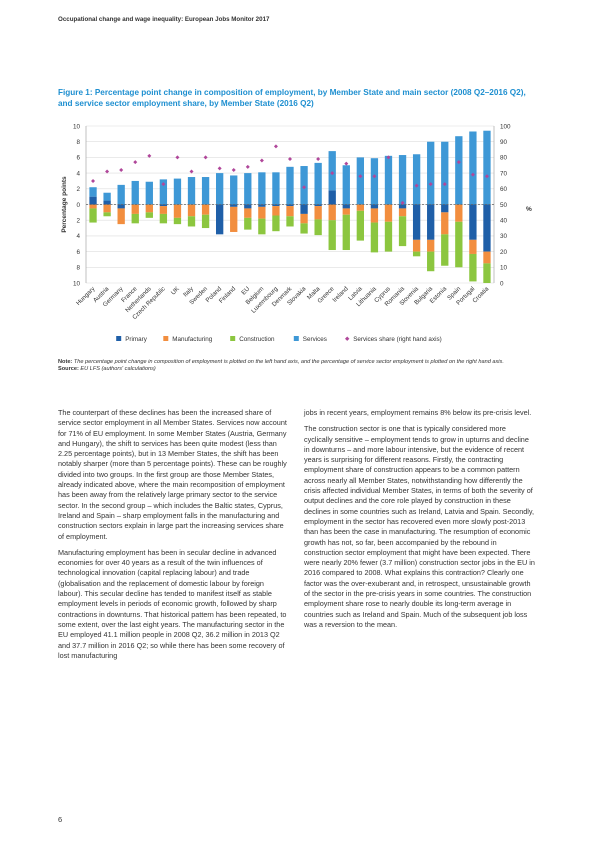 The width and height of the screenshot is (595, 842). Describe the element at coordinates (64, 204) in the screenshot. I see `left-axis-label: Percentage points` at that location.